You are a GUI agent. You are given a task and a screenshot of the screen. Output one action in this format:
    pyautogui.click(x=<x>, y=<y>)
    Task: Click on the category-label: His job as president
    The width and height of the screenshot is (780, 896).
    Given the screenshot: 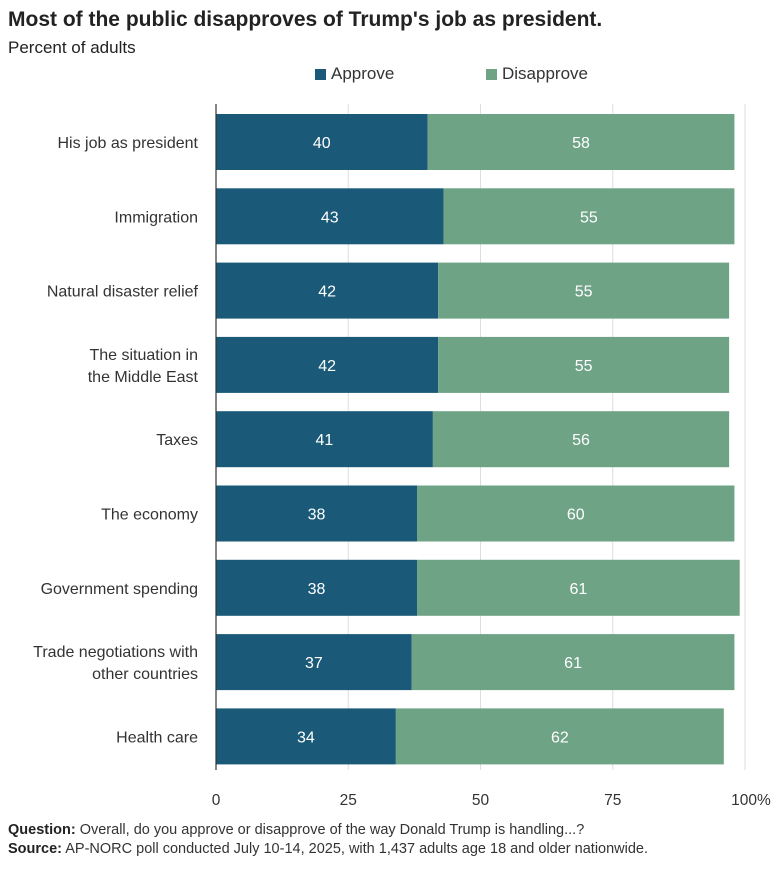 What is the action you would take?
    pyautogui.click(x=127, y=143)
    